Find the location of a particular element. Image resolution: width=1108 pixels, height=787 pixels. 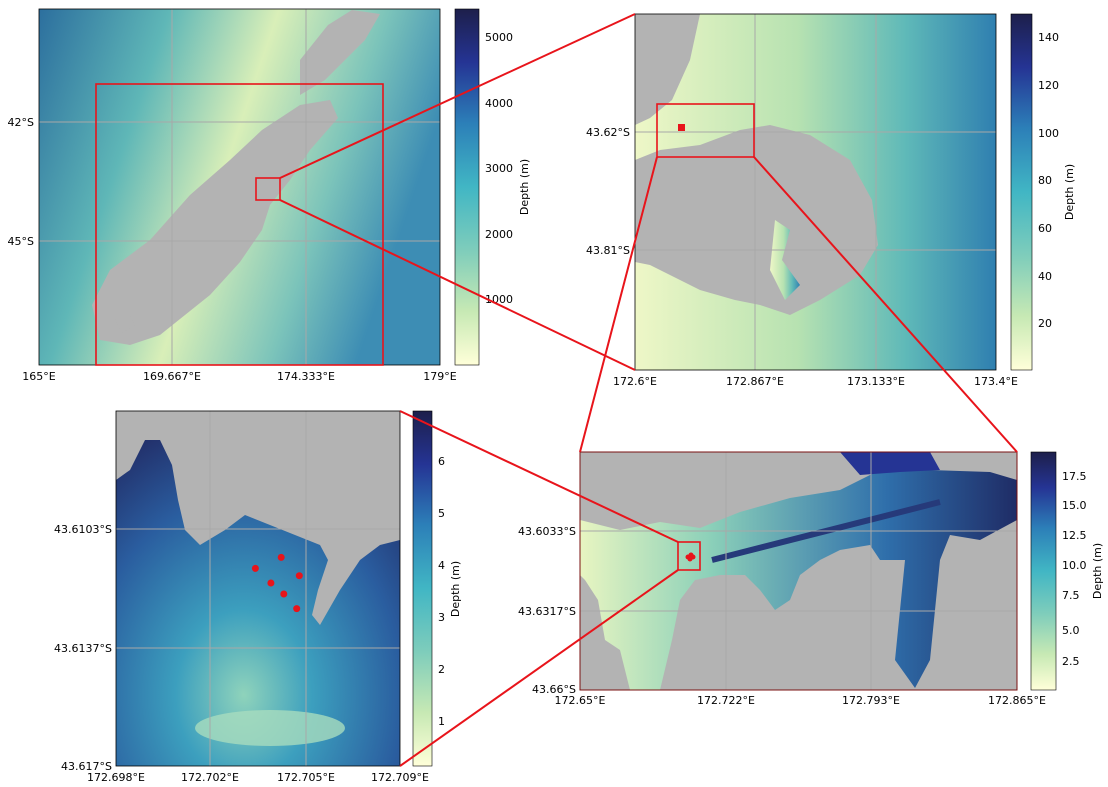

canterbury-coast-land is located at coordinates (667, 69).